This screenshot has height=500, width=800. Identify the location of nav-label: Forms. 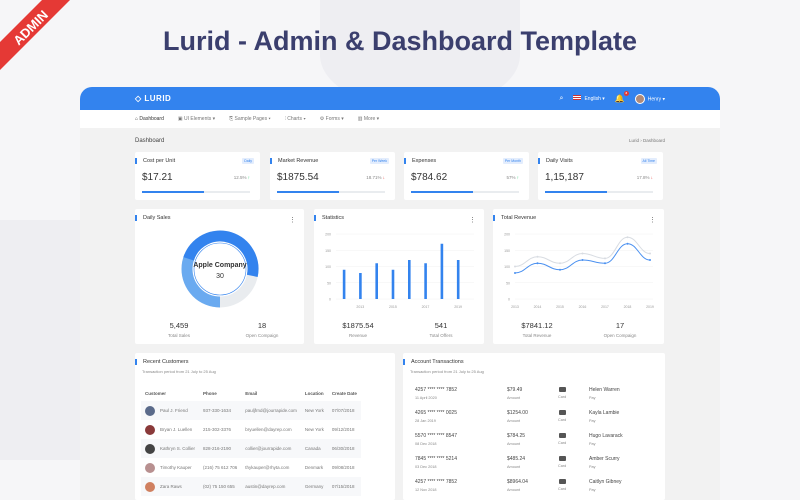
(332, 119).